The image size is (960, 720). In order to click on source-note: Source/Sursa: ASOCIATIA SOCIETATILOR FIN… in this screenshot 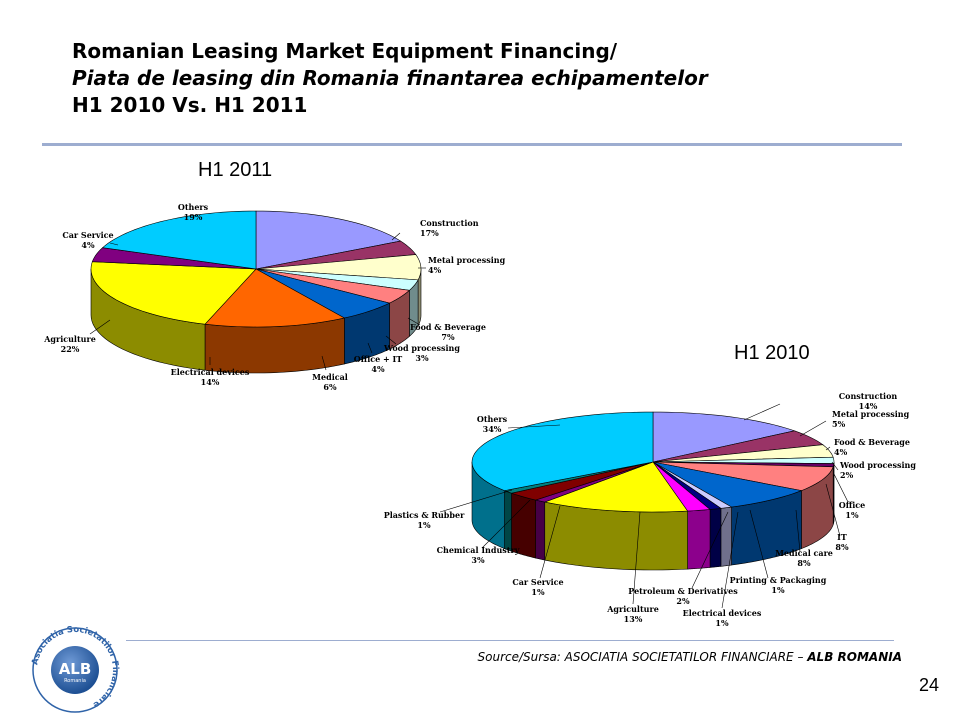, I will do `click(690, 657)`.